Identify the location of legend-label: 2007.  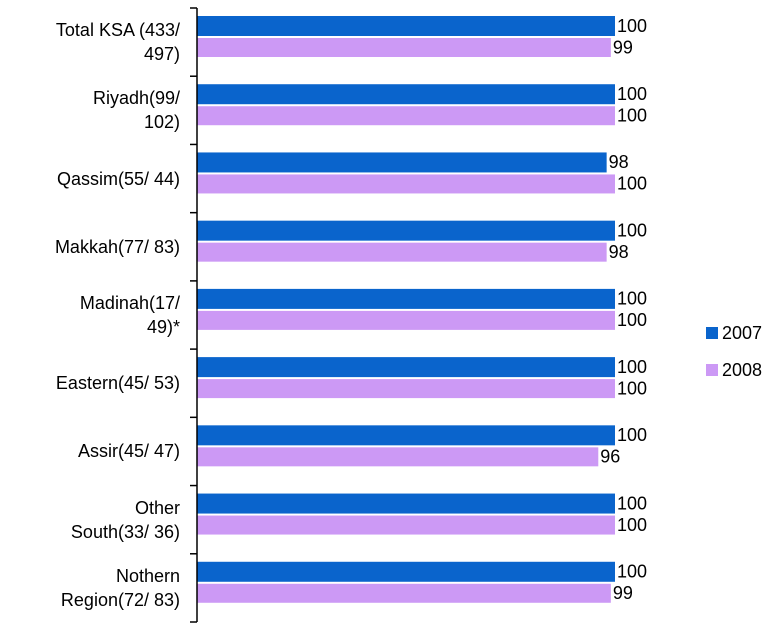
(742, 333).